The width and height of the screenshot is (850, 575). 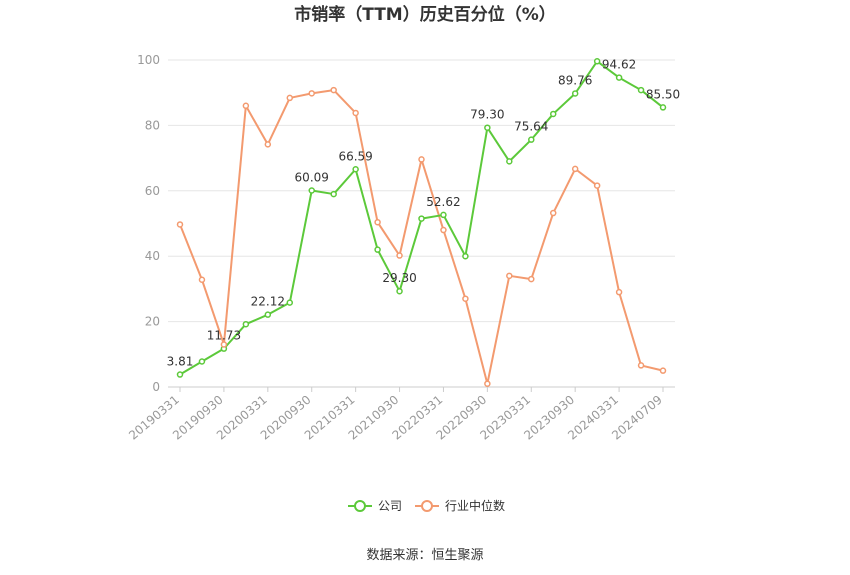 I want to click on data-label: 85.50, so click(x=663, y=94).